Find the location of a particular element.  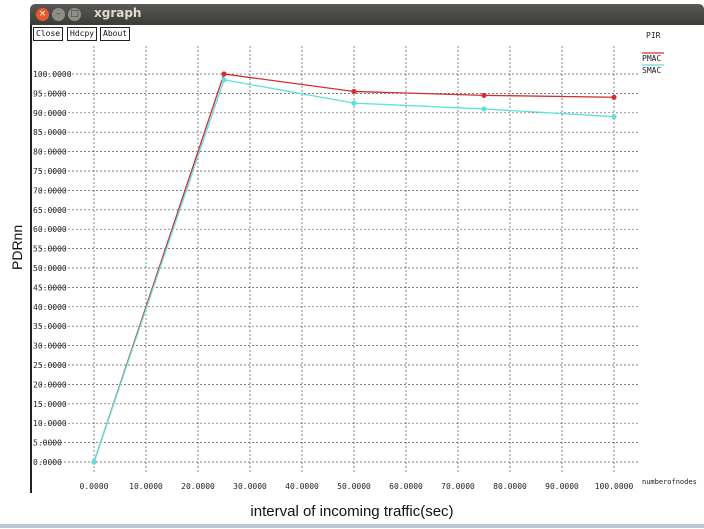

y-tick-label: 100.0000 is located at coordinates (52, 74).